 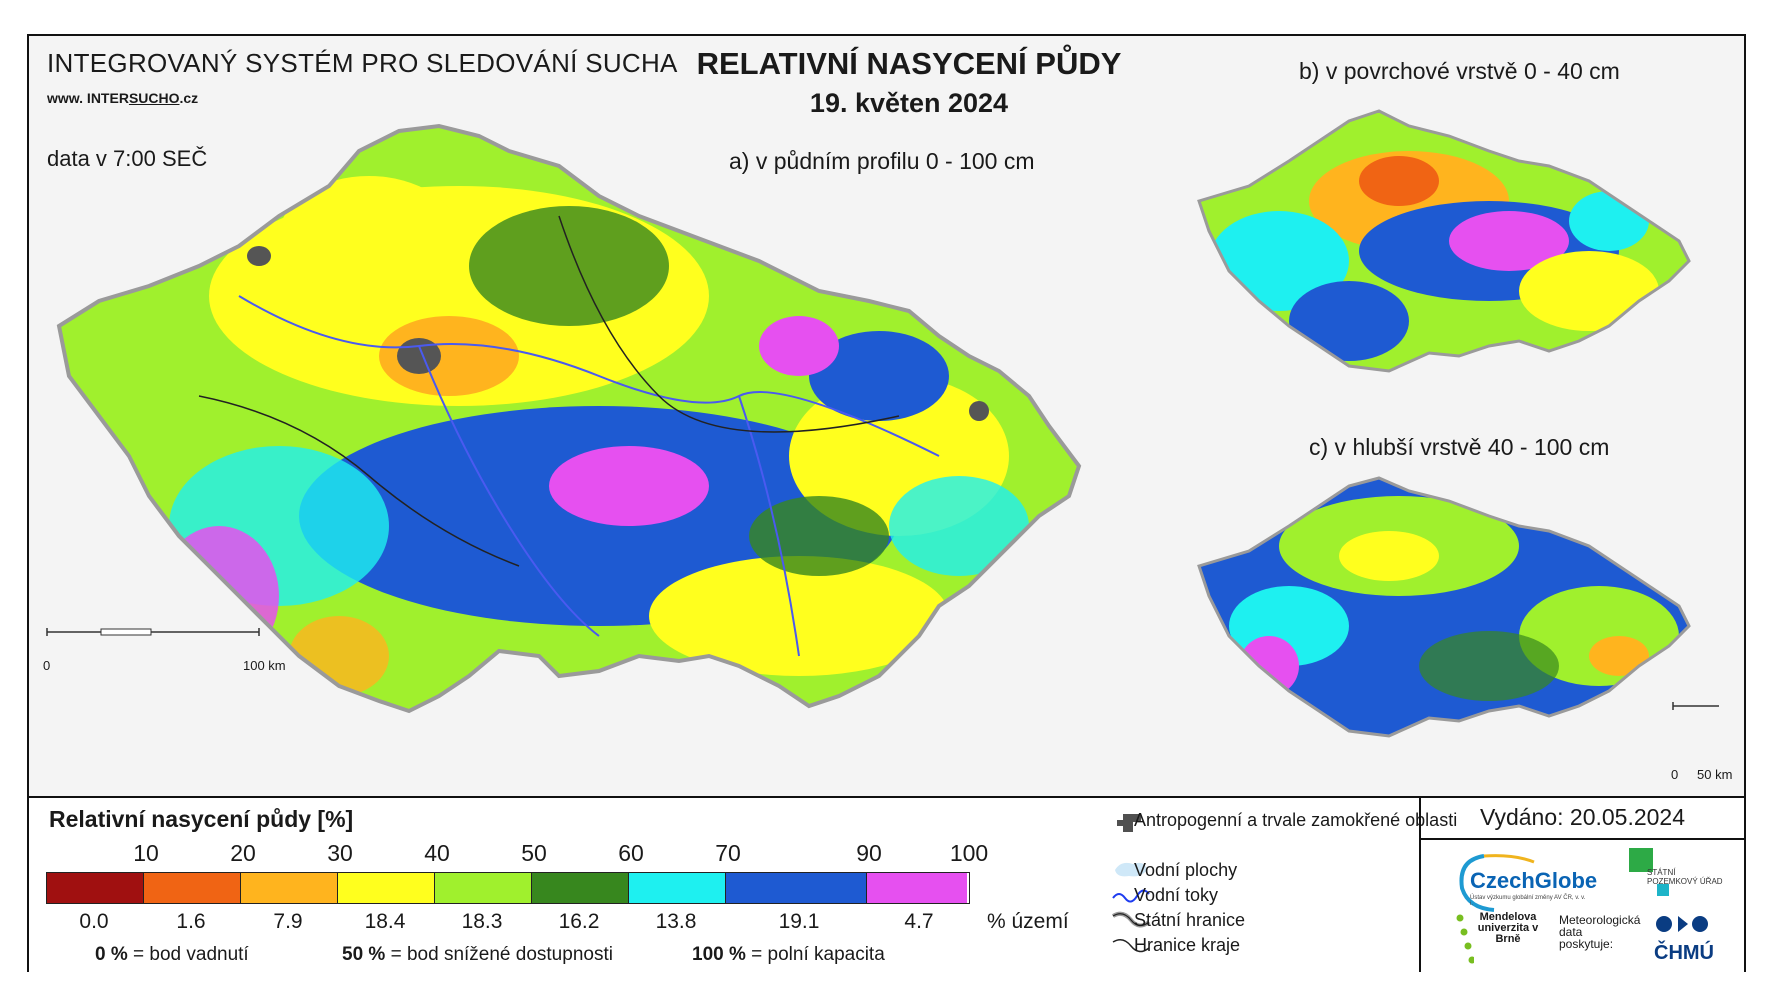 I want to click on legend-tick: 100, so click(x=969, y=853).